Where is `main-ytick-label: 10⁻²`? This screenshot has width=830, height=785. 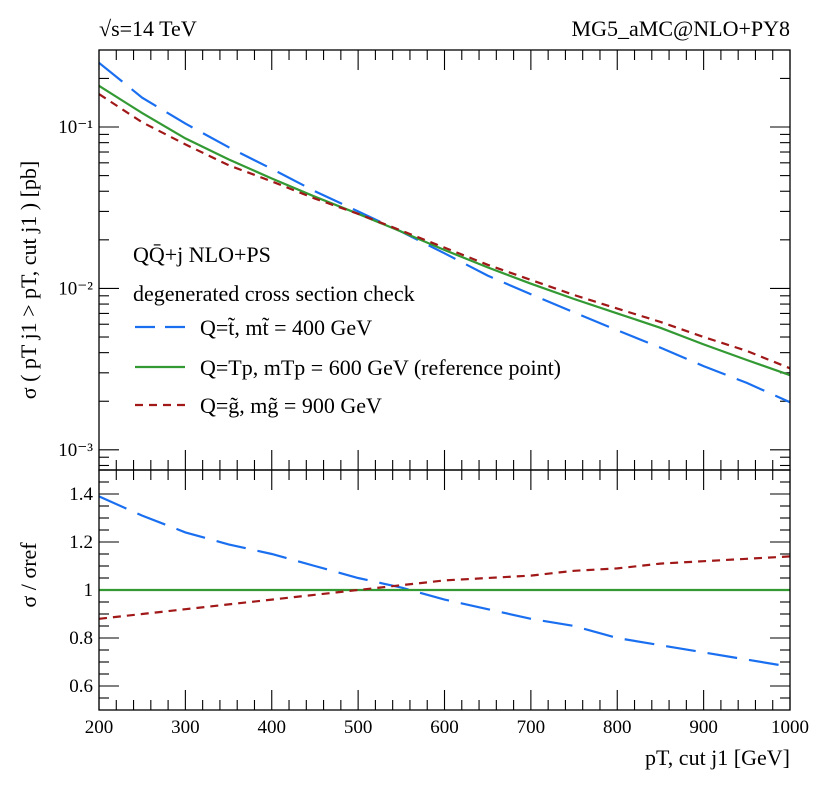 main-ytick-label: 10⁻² is located at coordinates (75, 288).